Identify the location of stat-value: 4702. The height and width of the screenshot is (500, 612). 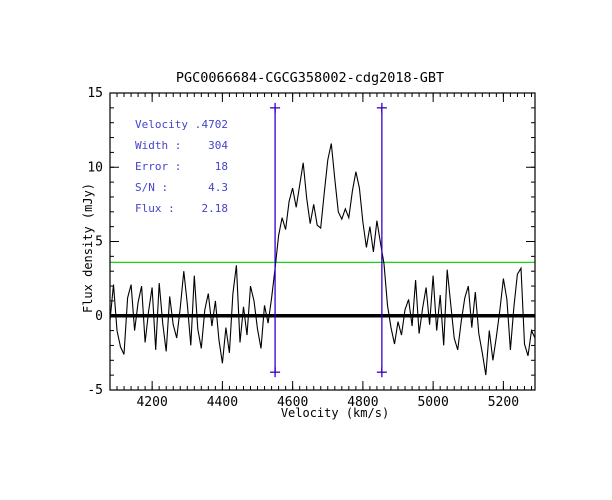
(215, 124).